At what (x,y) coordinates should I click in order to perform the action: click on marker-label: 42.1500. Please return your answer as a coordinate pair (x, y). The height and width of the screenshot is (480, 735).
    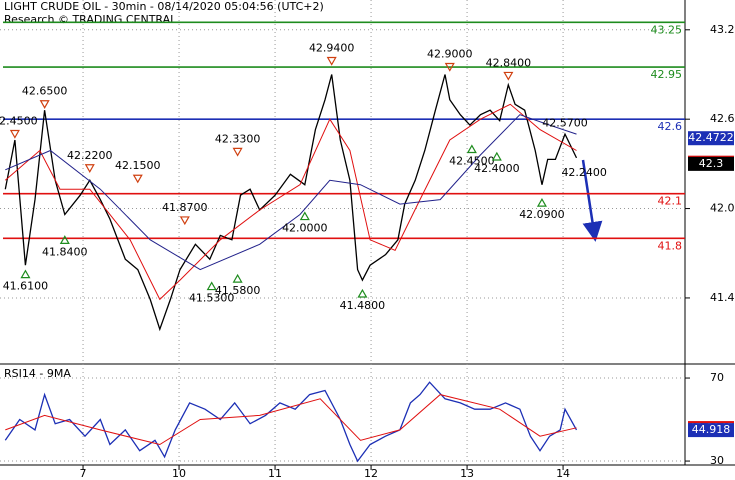
    Looking at the image, I should click on (138, 165).